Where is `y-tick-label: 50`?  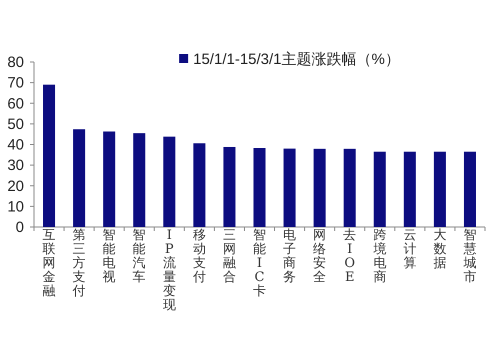 y-tick-label: 50 is located at coordinates (15, 124).